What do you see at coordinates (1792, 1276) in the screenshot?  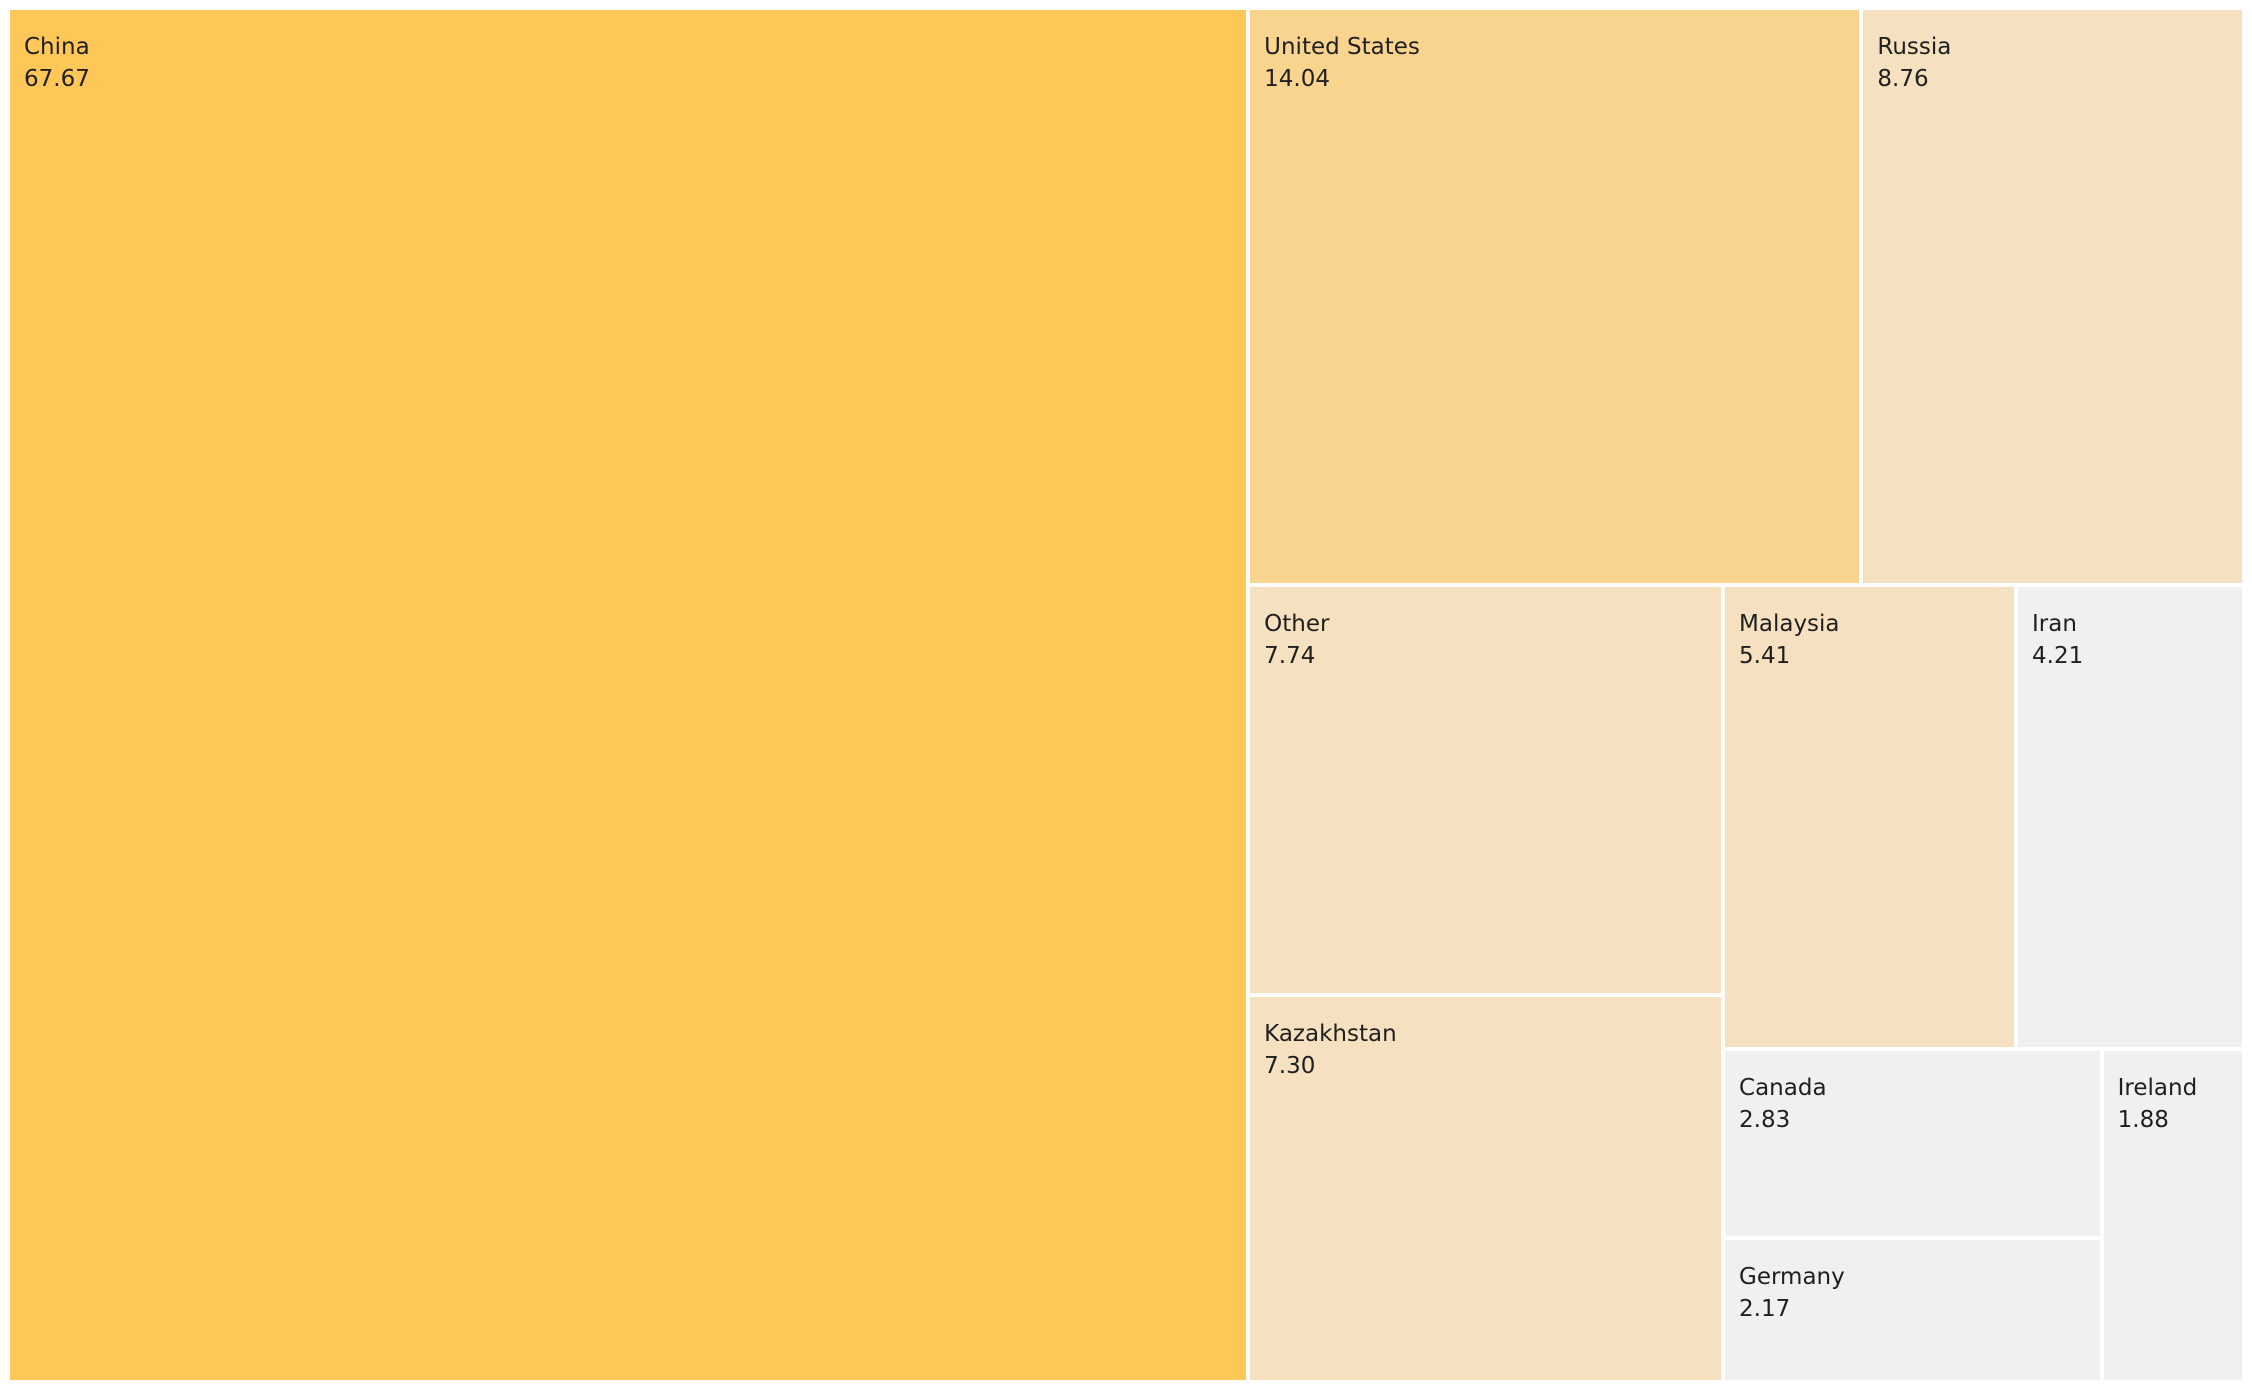 I see `tile-label: Germany` at bounding box center [1792, 1276].